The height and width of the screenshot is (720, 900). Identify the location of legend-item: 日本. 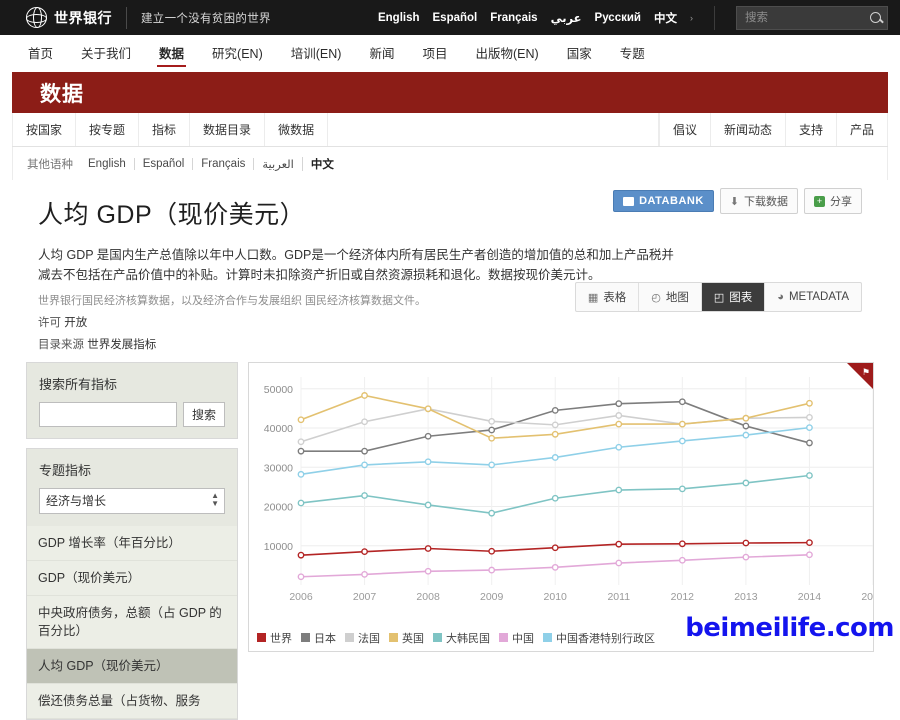
(318, 638).